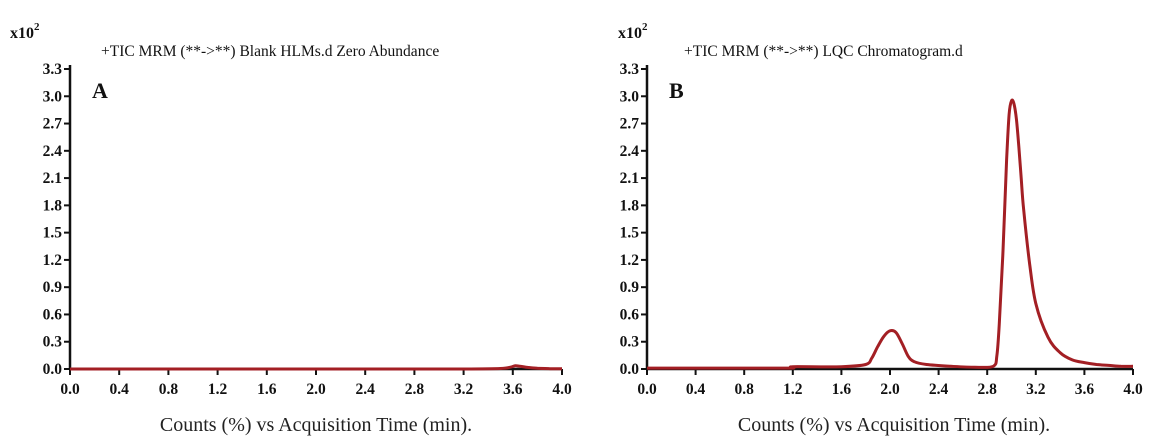 The height and width of the screenshot is (438, 1149). What do you see at coordinates (25, 31) in the screenshot?
I see `y-multiplier-a: x102` at bounding box center [25, 31].